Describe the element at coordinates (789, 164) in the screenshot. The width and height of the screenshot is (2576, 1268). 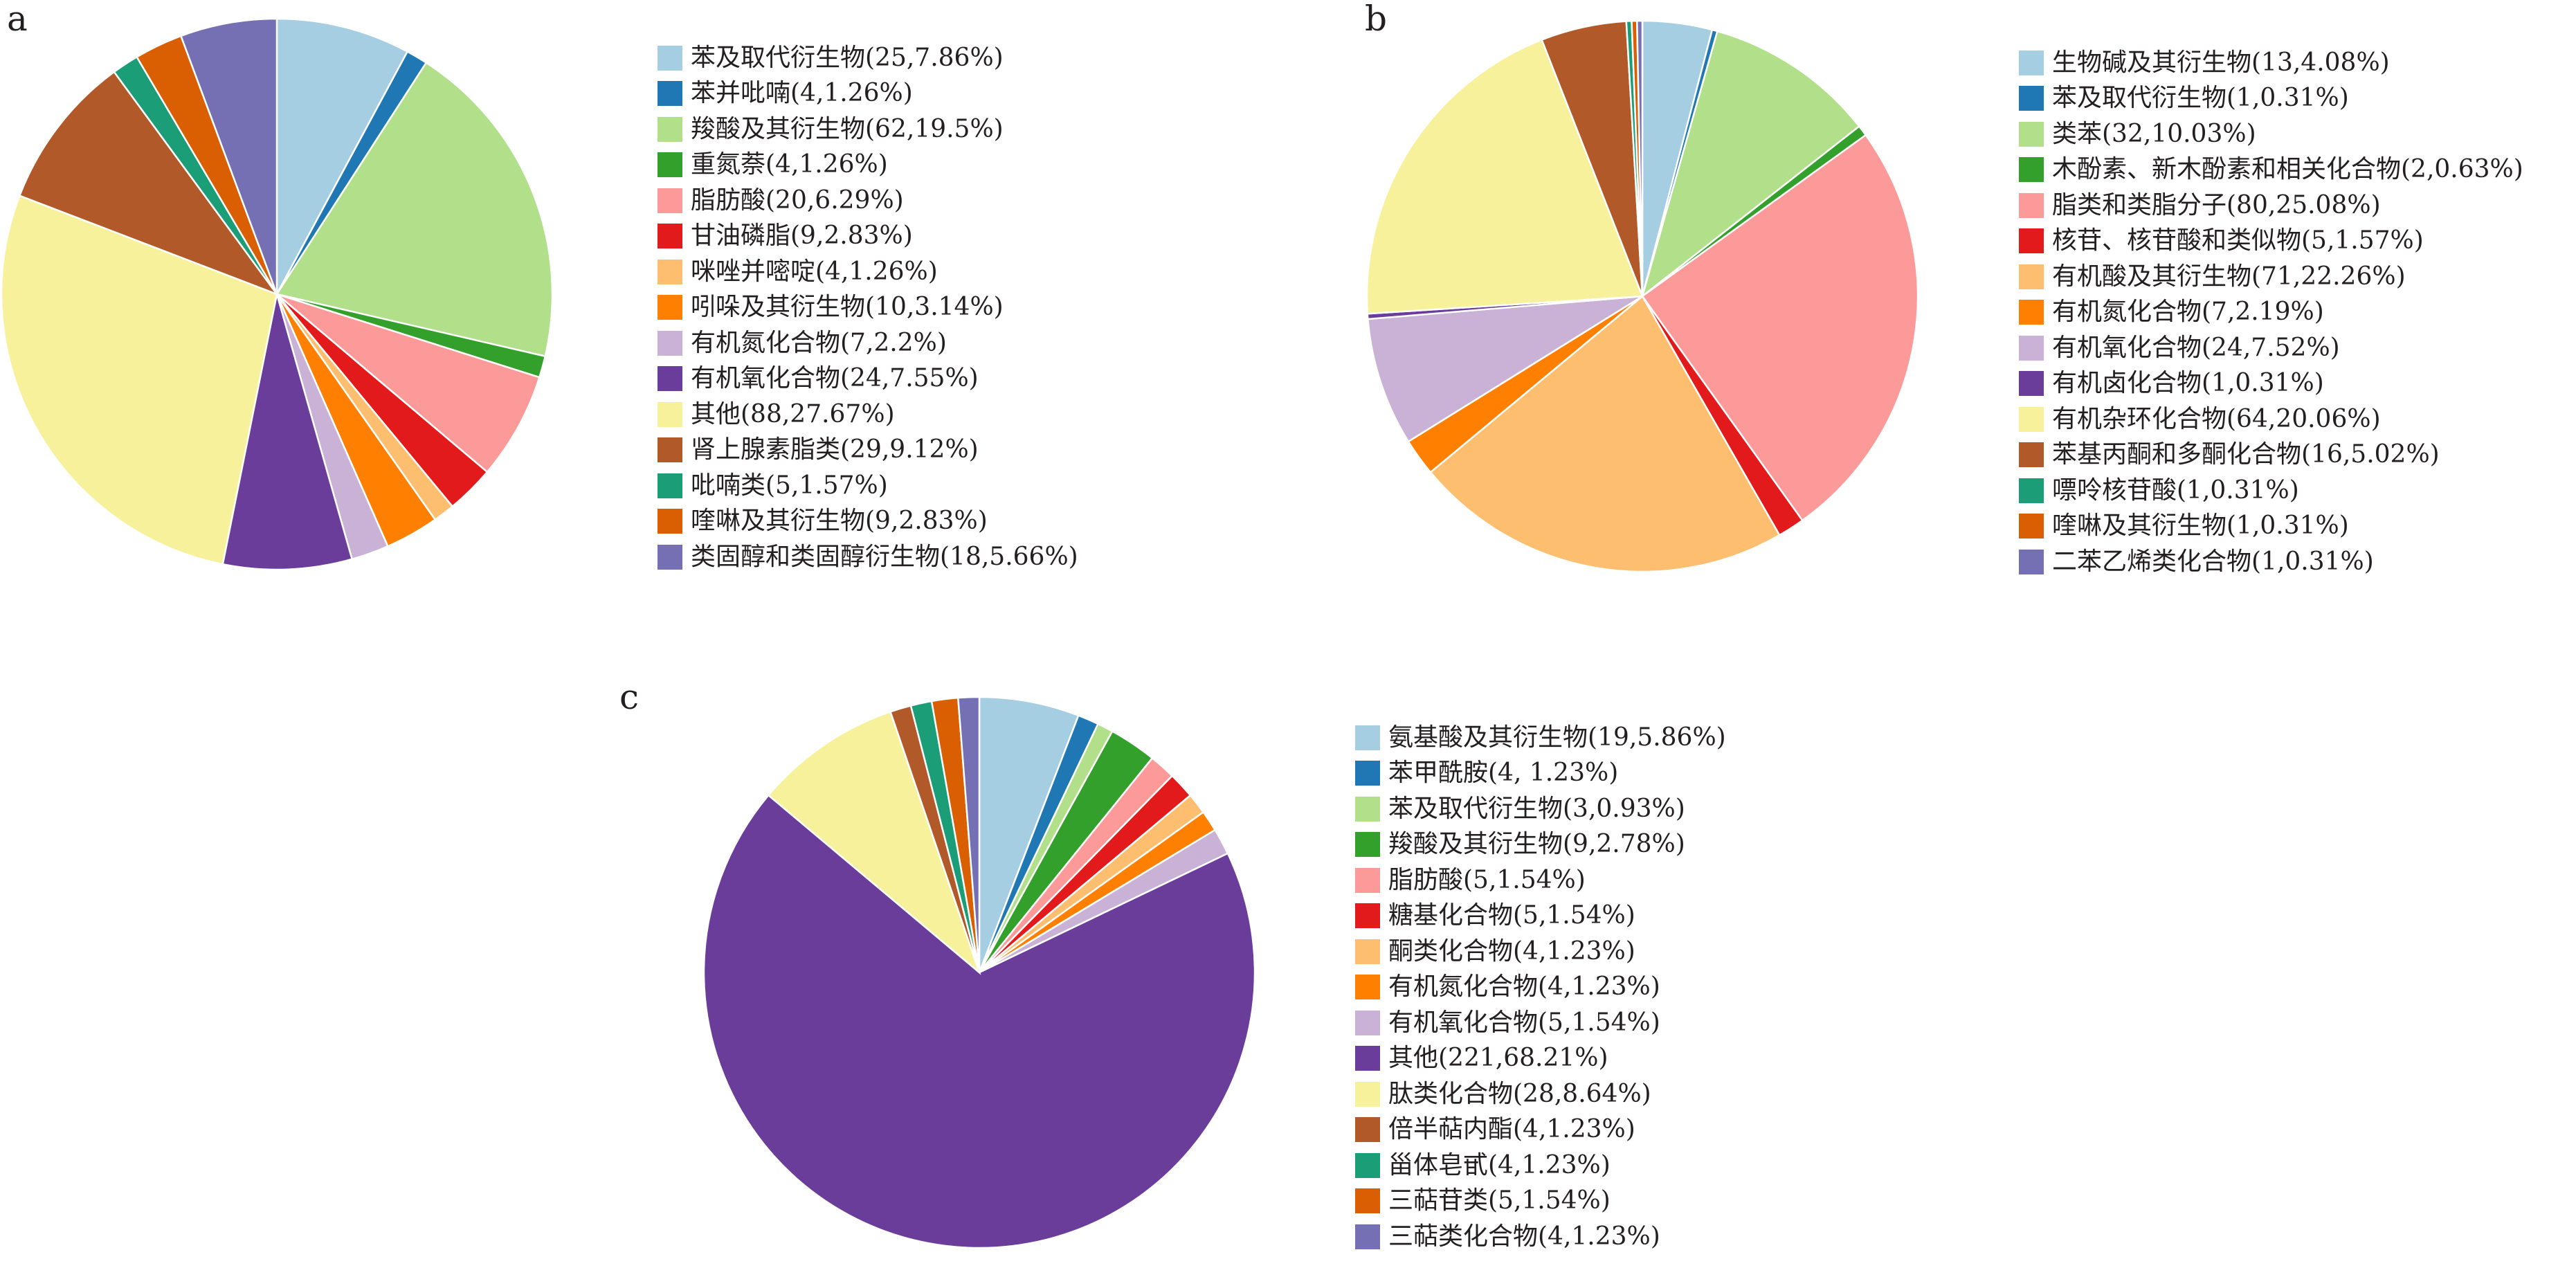
I see `legend-label: 重氮萘(4,1.26%)` at that location.